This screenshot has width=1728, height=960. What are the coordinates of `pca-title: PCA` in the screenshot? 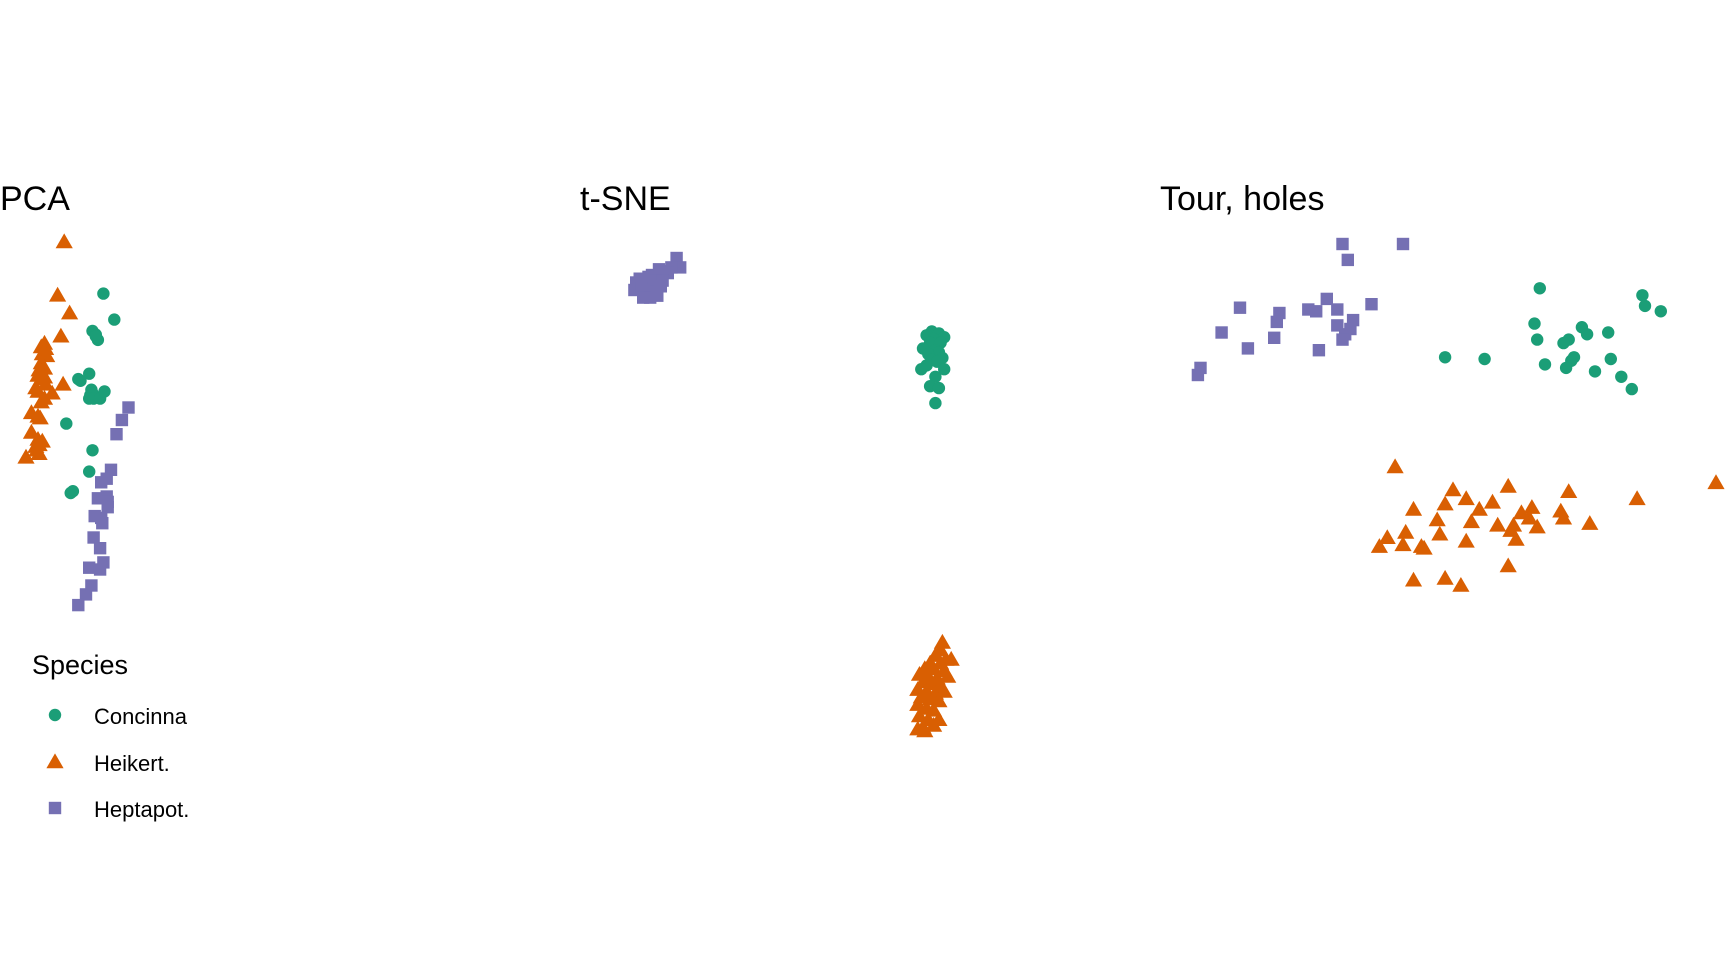 It's located at (35, 199).